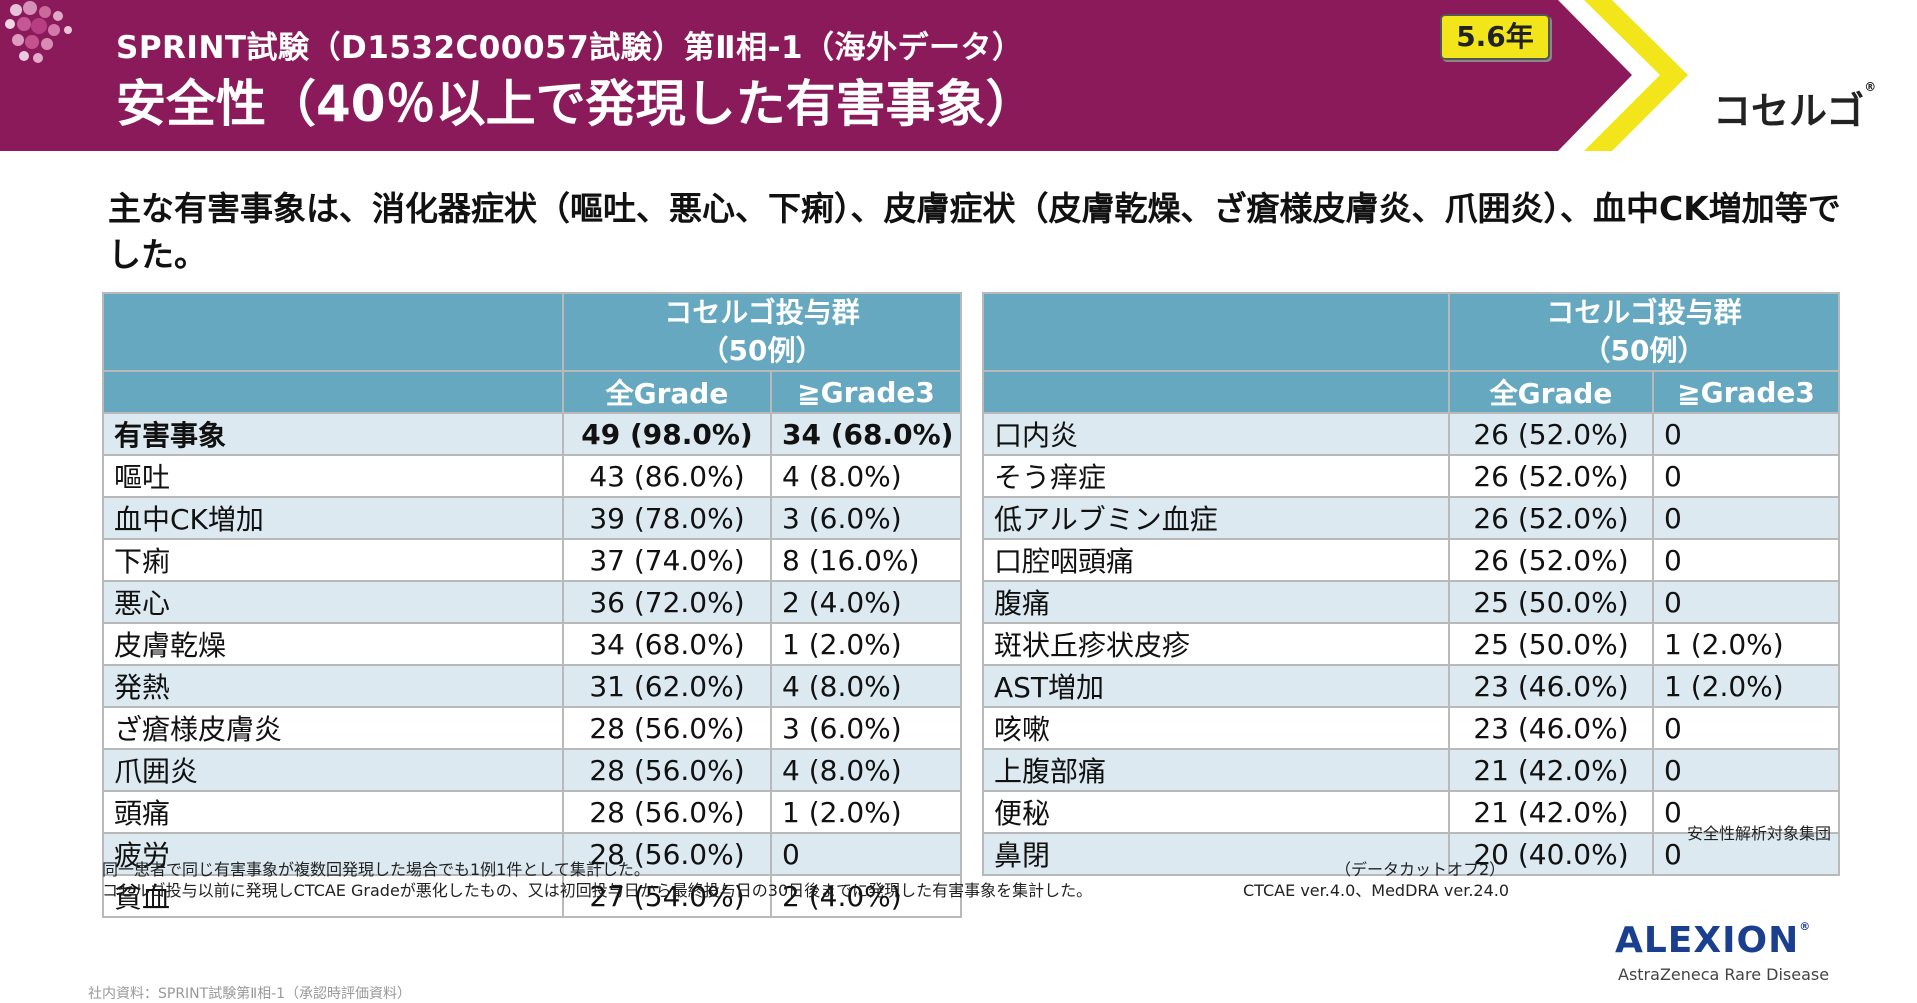  I want to click on source-note: 社内資料：SPRINT試験第Ⅱ相-1（承認時評価資料）, so click(250, 994).